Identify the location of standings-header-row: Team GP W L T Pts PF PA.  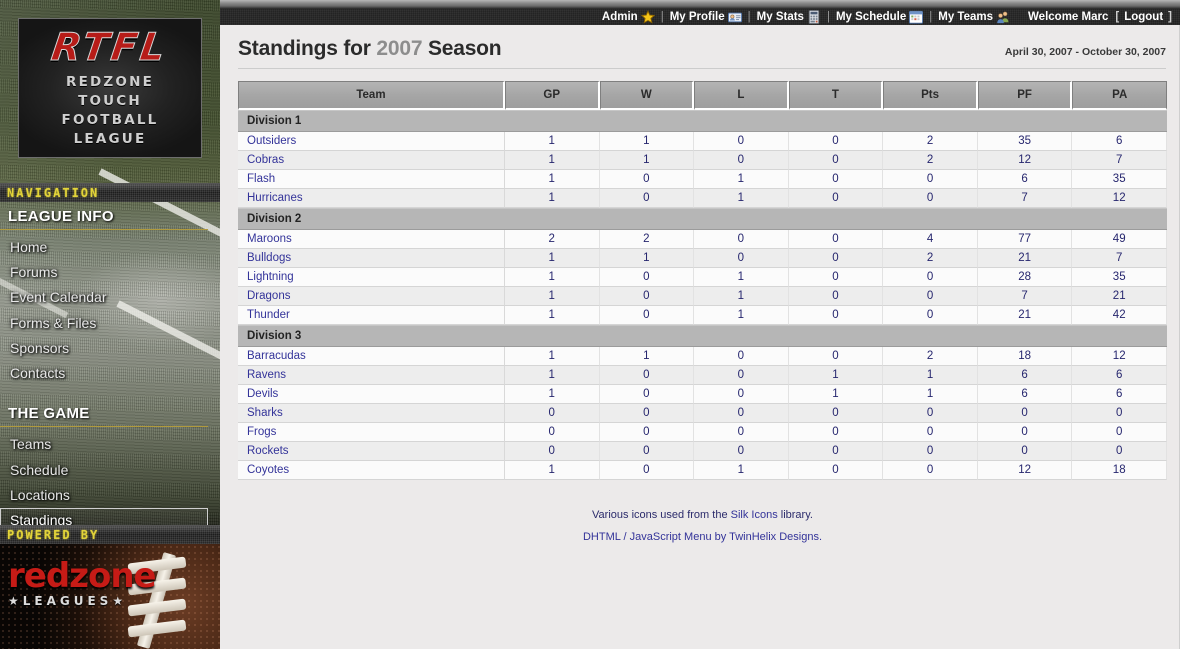
(702, 95).